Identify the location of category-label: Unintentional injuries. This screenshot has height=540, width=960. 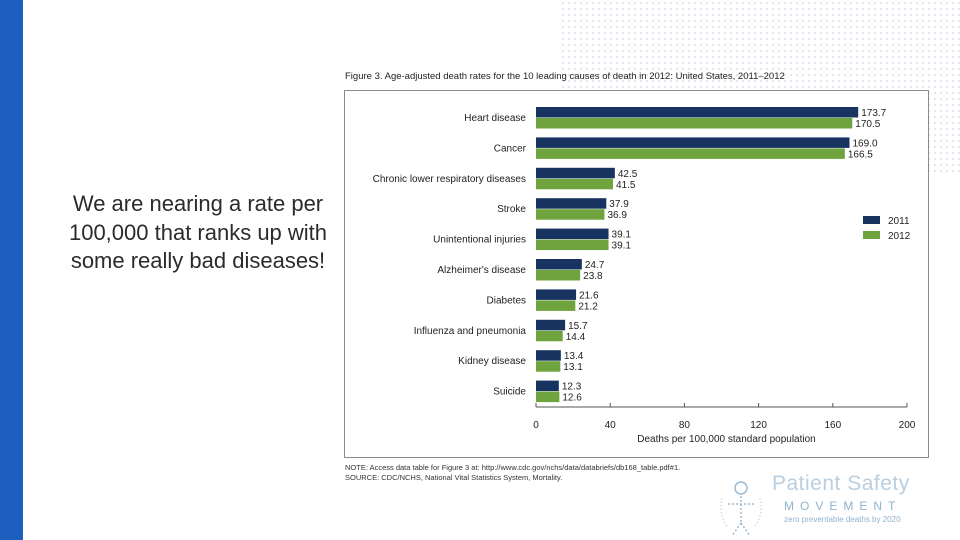
(479, 240).